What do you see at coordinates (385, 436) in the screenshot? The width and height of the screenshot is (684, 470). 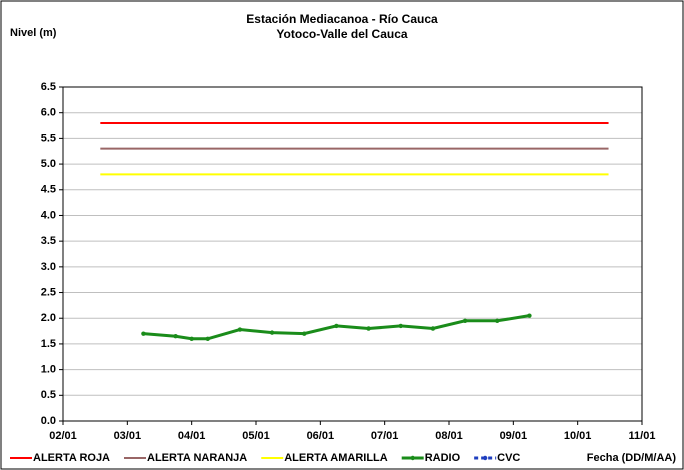 I see `x-tick-label: 07/01` at bounding box center [385, 436].